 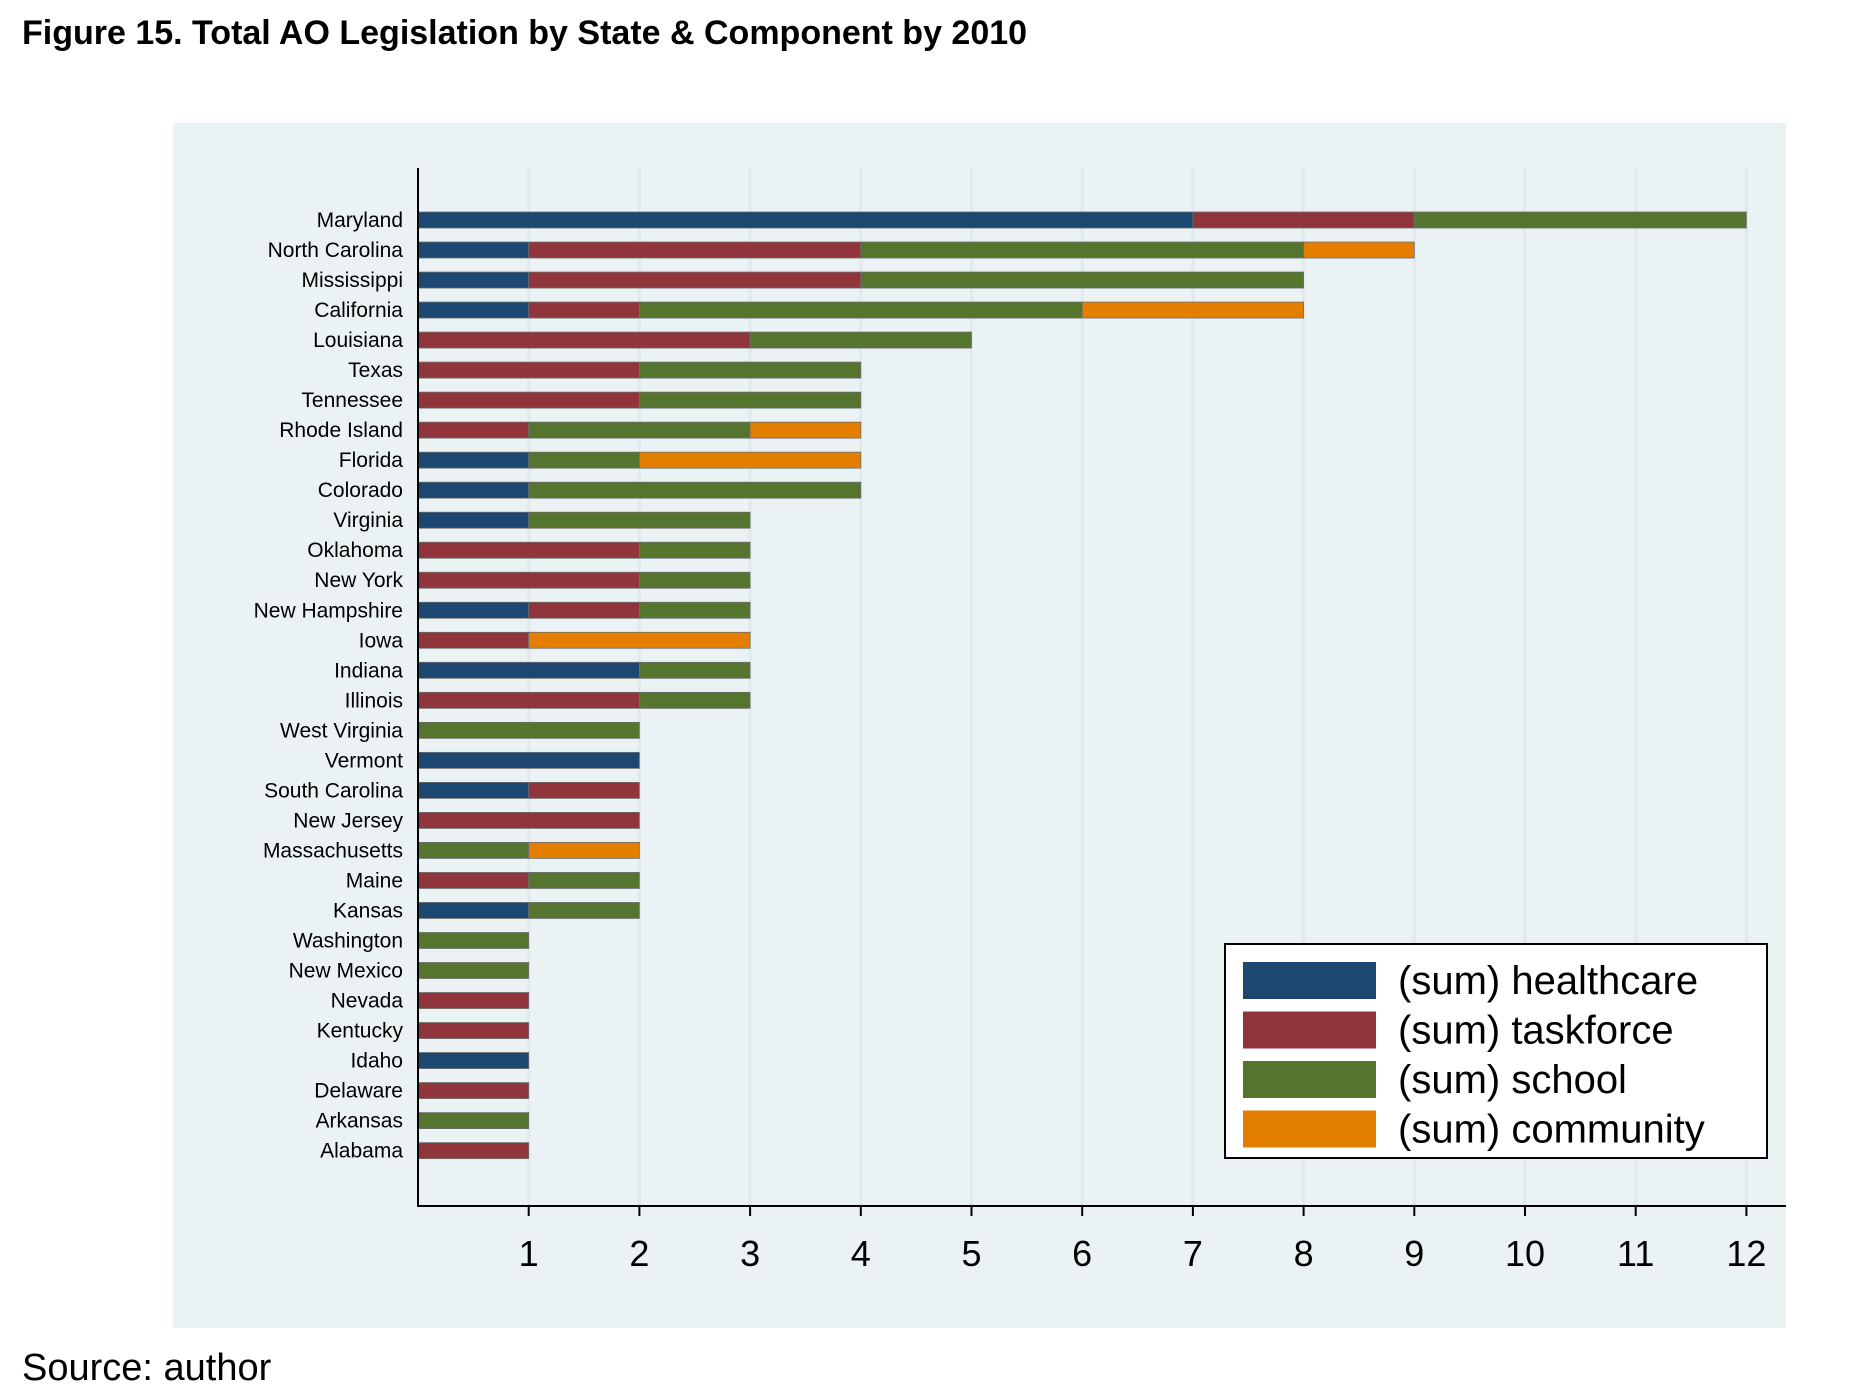 I want to click on state-label: Indiana, so click(x=368, y=670).